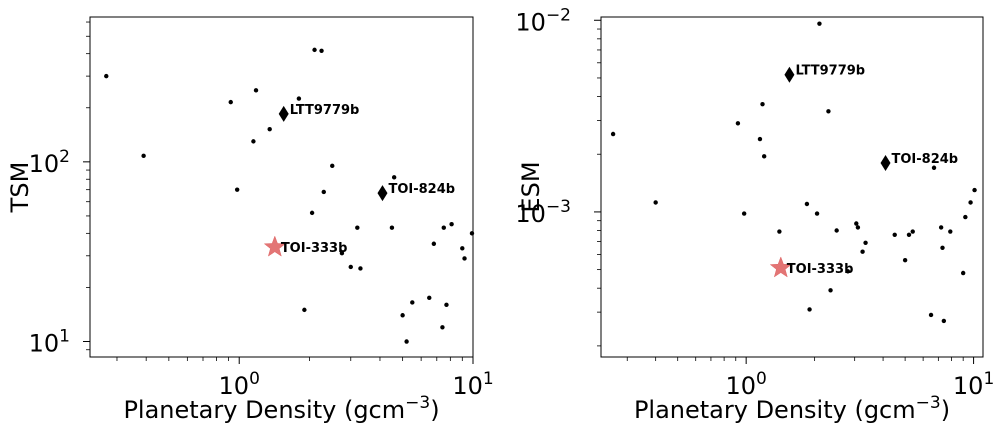 The height and width of the screenshot is (436, 997). Describe the element at coordinates (239, 384) in the screenshot. I see `tsm-x-tick-label: 100` at that location.